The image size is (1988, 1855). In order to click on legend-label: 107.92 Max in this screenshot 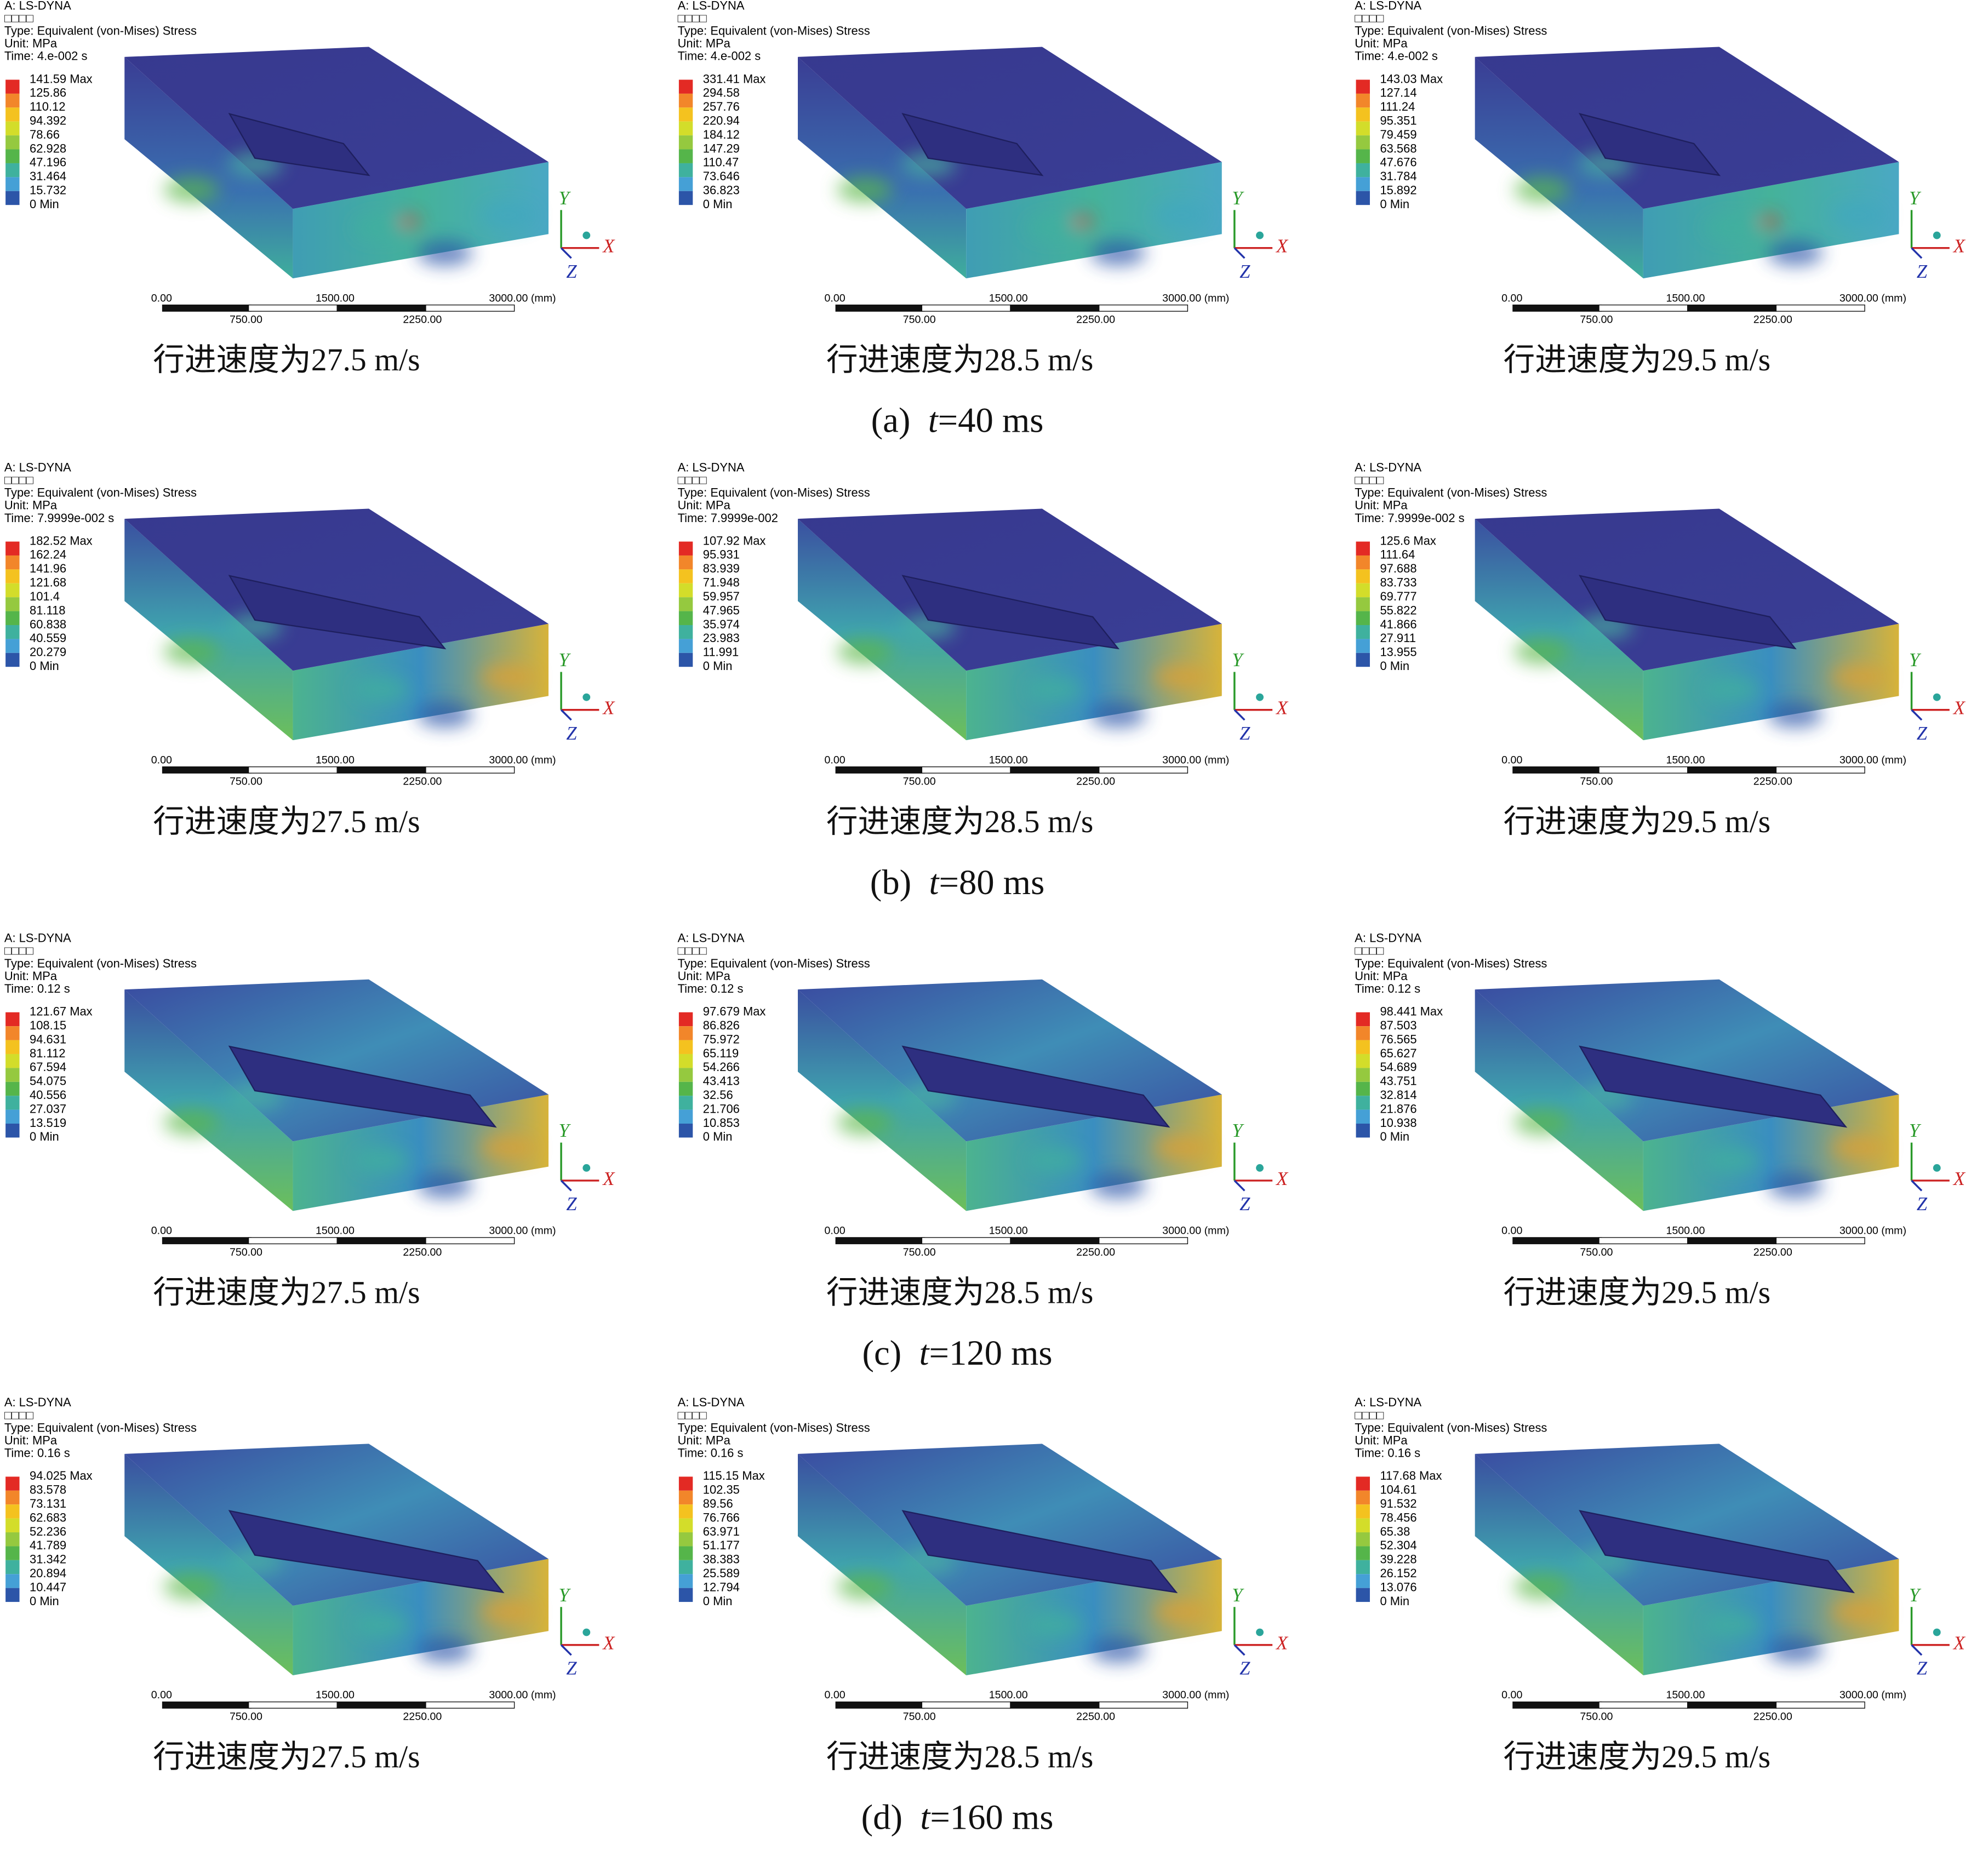, I will do `click(734, 540)`.